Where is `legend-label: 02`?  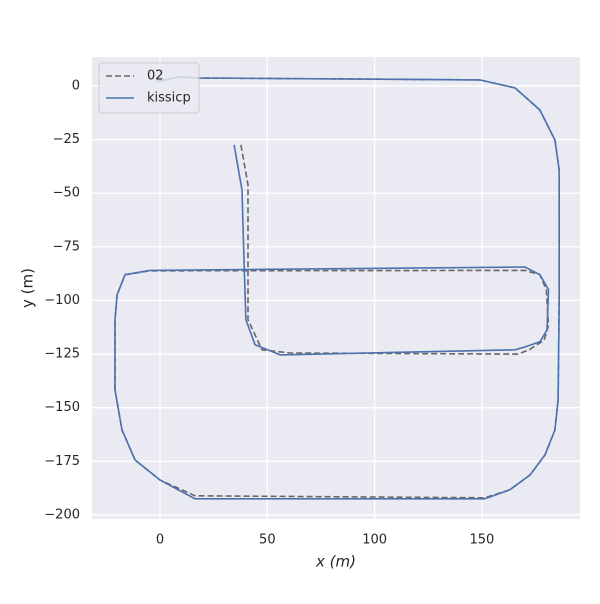 legend-label: 02 is located at coordinates (155, 76).